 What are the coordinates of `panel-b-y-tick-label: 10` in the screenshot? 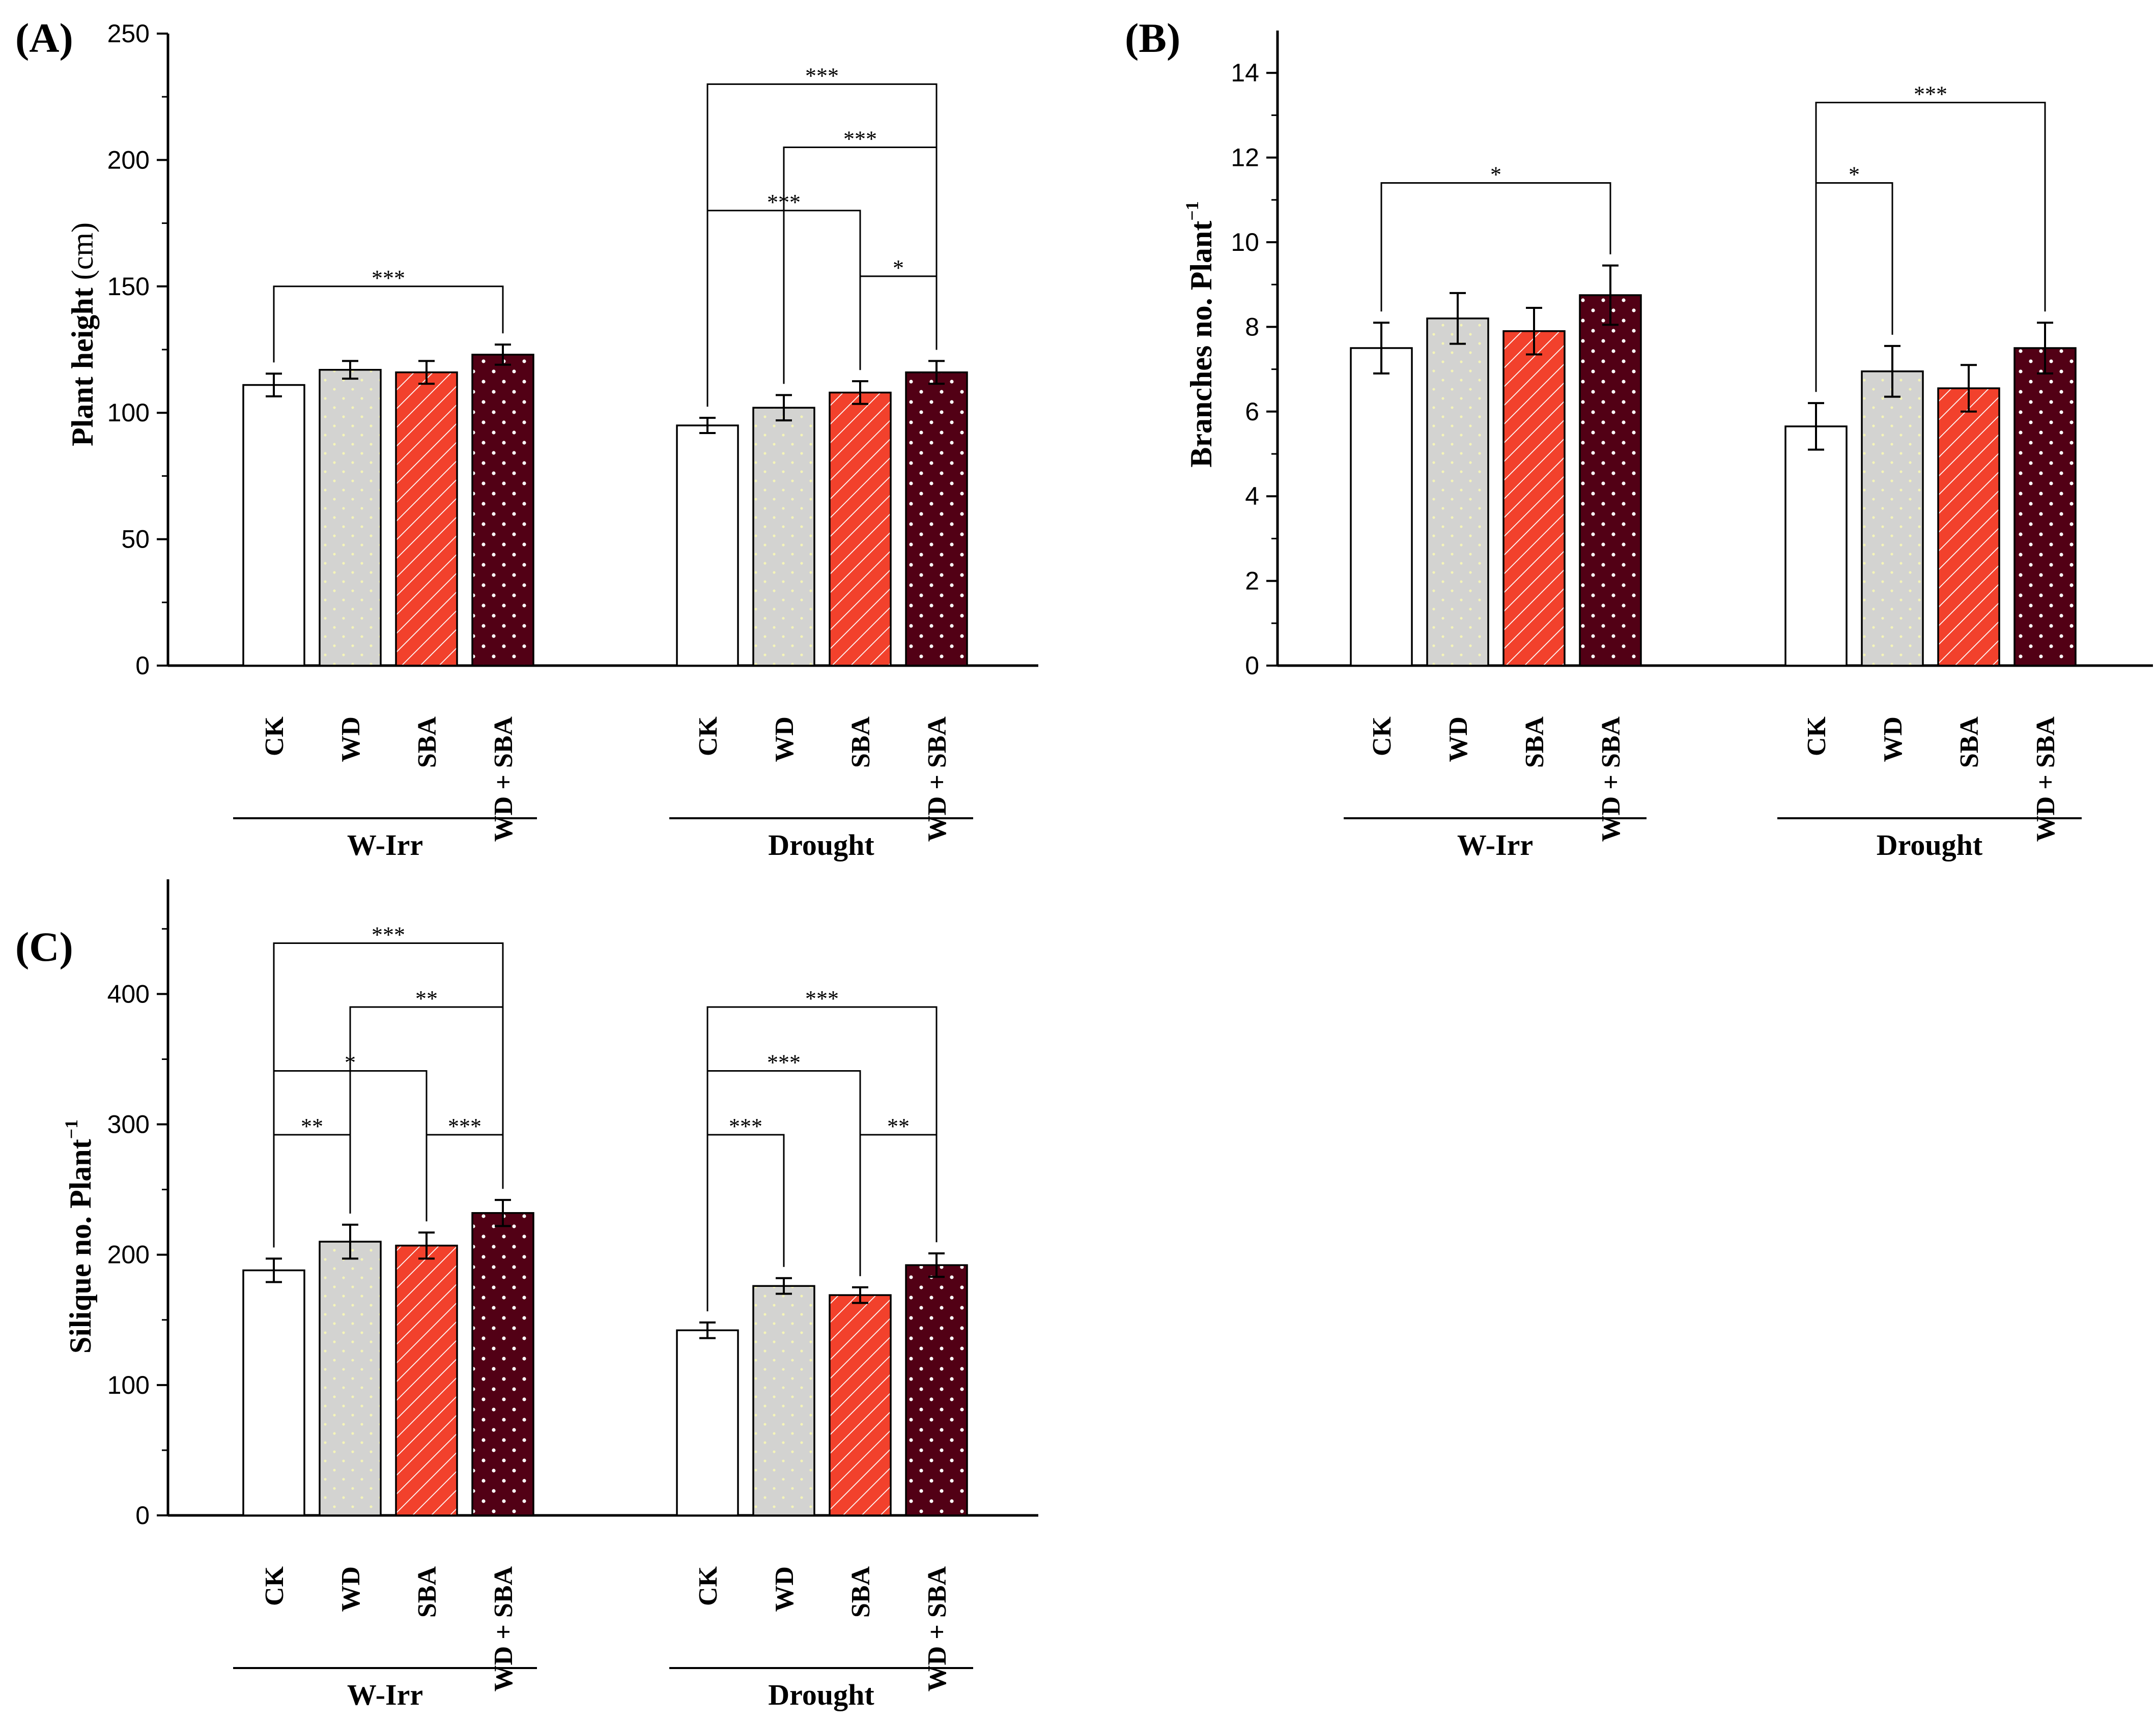 It's located at (1245, 242).